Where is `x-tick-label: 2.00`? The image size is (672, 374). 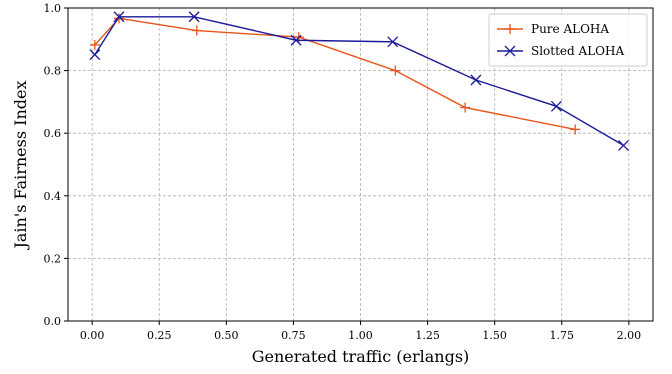 x-tick-label: 2.00 is located at coordinates (629, 335).